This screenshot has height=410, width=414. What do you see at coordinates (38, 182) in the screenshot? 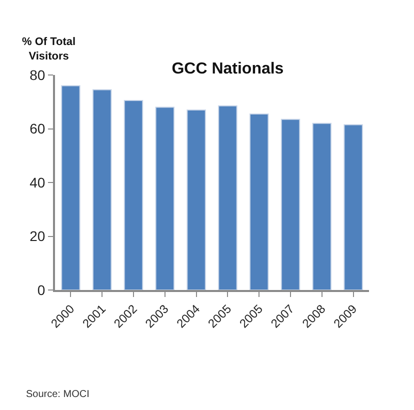
I see `y-tick-label: 40` at bounding box center [38, 182].